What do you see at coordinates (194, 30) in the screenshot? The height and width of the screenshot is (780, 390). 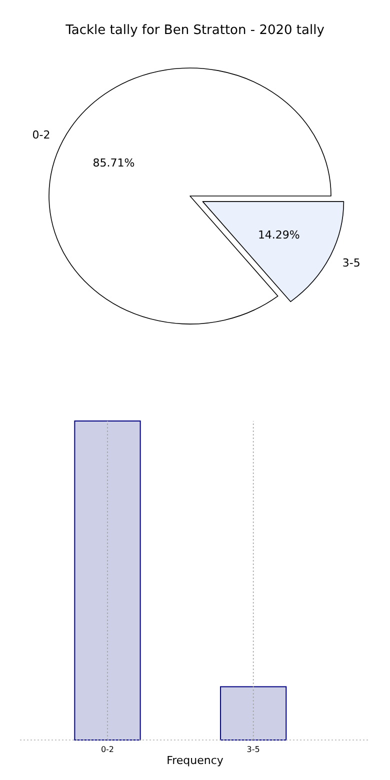 I see `chart-title: Tackle tally for Ben Stratton - 2020 tally` at bounding box center [194, 30].